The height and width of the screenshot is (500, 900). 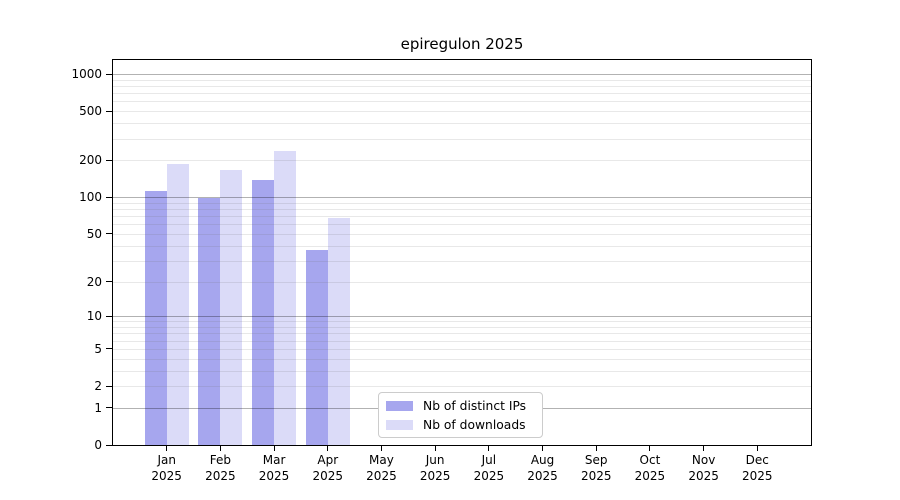 What do you see at coordinates (475, 405) in the screenshot?
I see `legend-label-distinct-ips: Nb of distinct IPs` at bounding box center [475, 405].